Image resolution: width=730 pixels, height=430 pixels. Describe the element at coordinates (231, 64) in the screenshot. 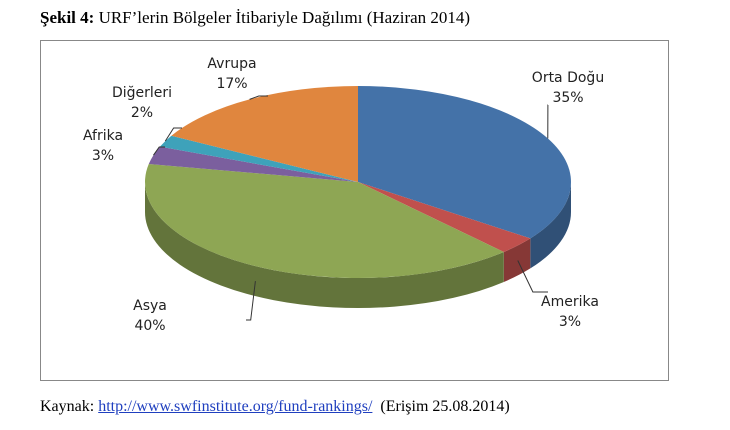

I see `category-label: Avrupa` at that location.